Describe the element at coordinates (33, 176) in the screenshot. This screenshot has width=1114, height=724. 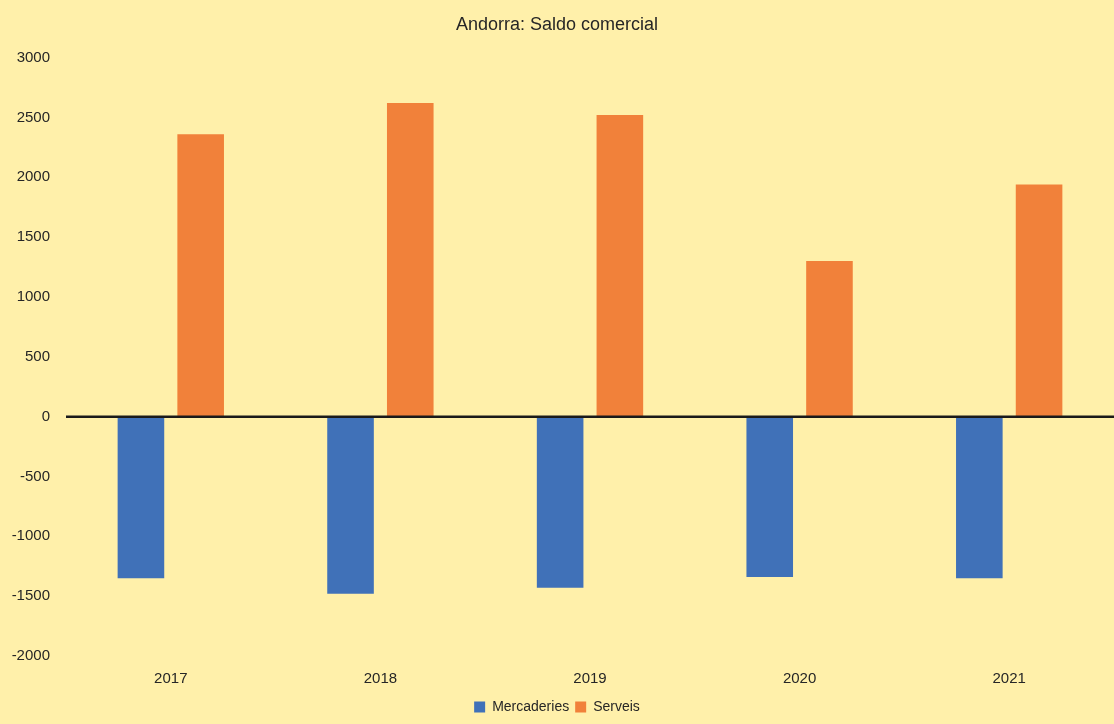
I see `y-tick-label: 2000` at that location.